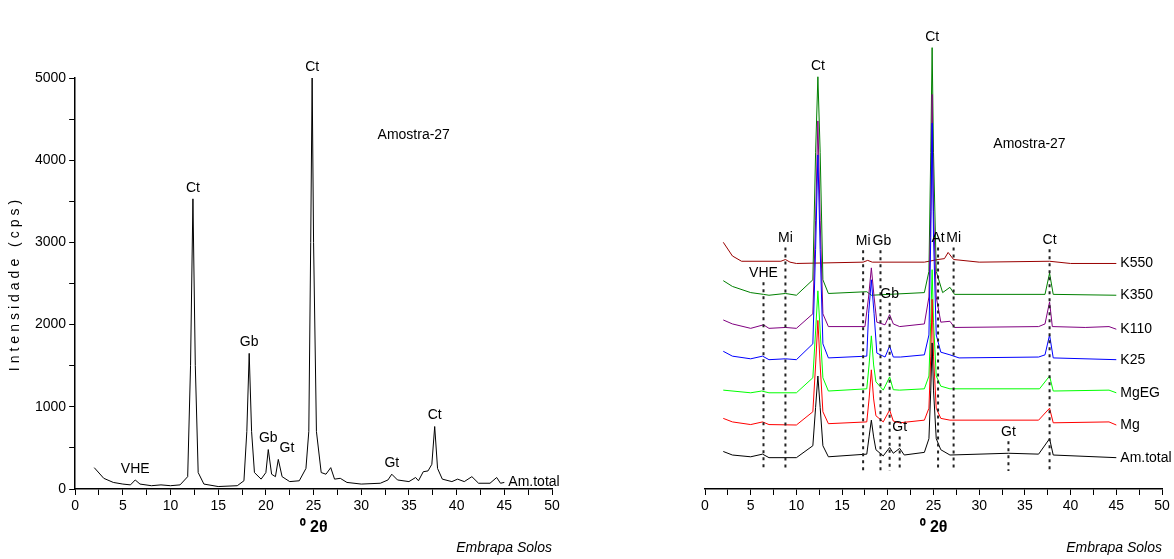  Describe the element at coordinates (1133, 358) in the screenshot. I see `series-label: K25` at that location.